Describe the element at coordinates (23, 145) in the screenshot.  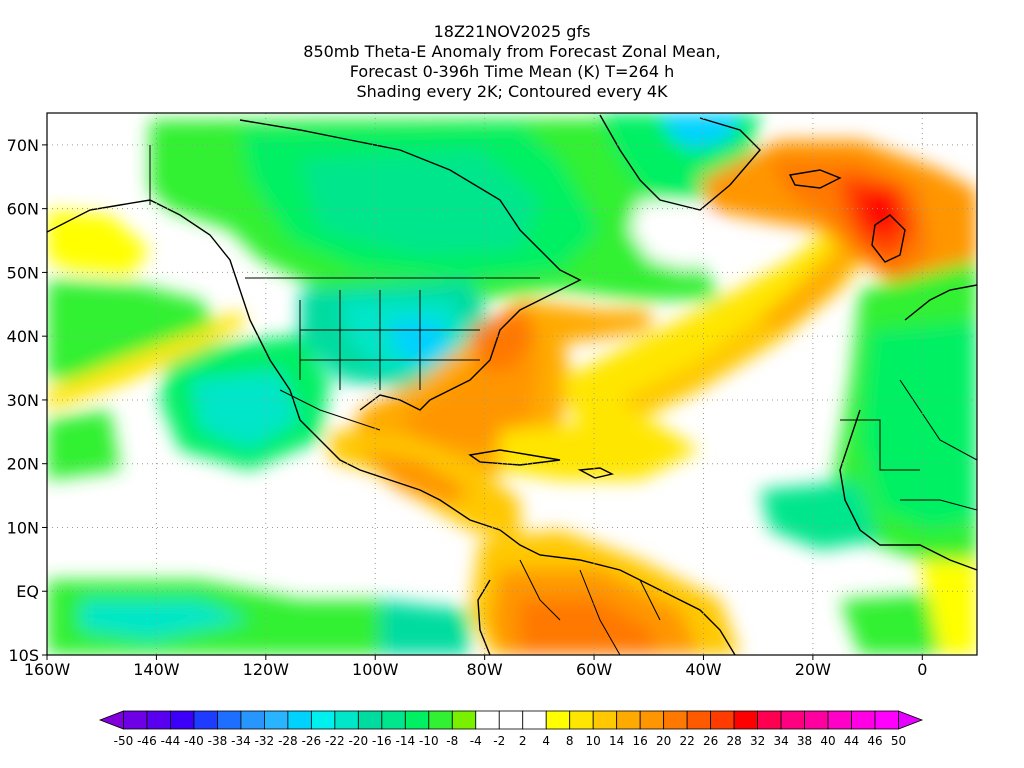
I see `lat-tick-label: 70N` at that location.